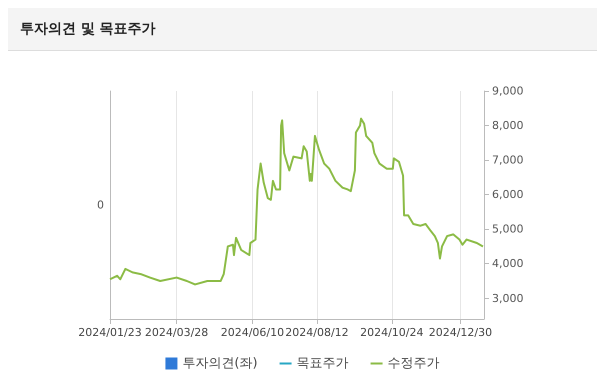 The image size is (605, 386). Describe the element at coordinates (508, 195) in the screenshot. I see `y2-tick-label: 6,000` at that location.